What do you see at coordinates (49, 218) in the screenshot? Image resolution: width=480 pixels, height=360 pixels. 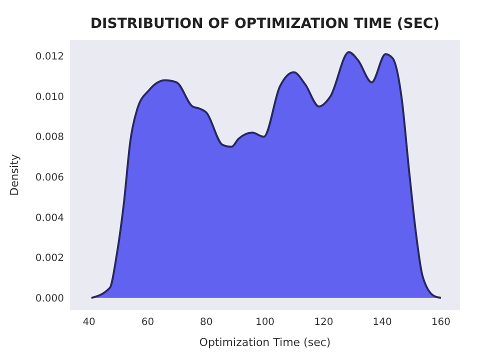 I see `y-tick-label: 0.004` at bounding box center [49, 218].